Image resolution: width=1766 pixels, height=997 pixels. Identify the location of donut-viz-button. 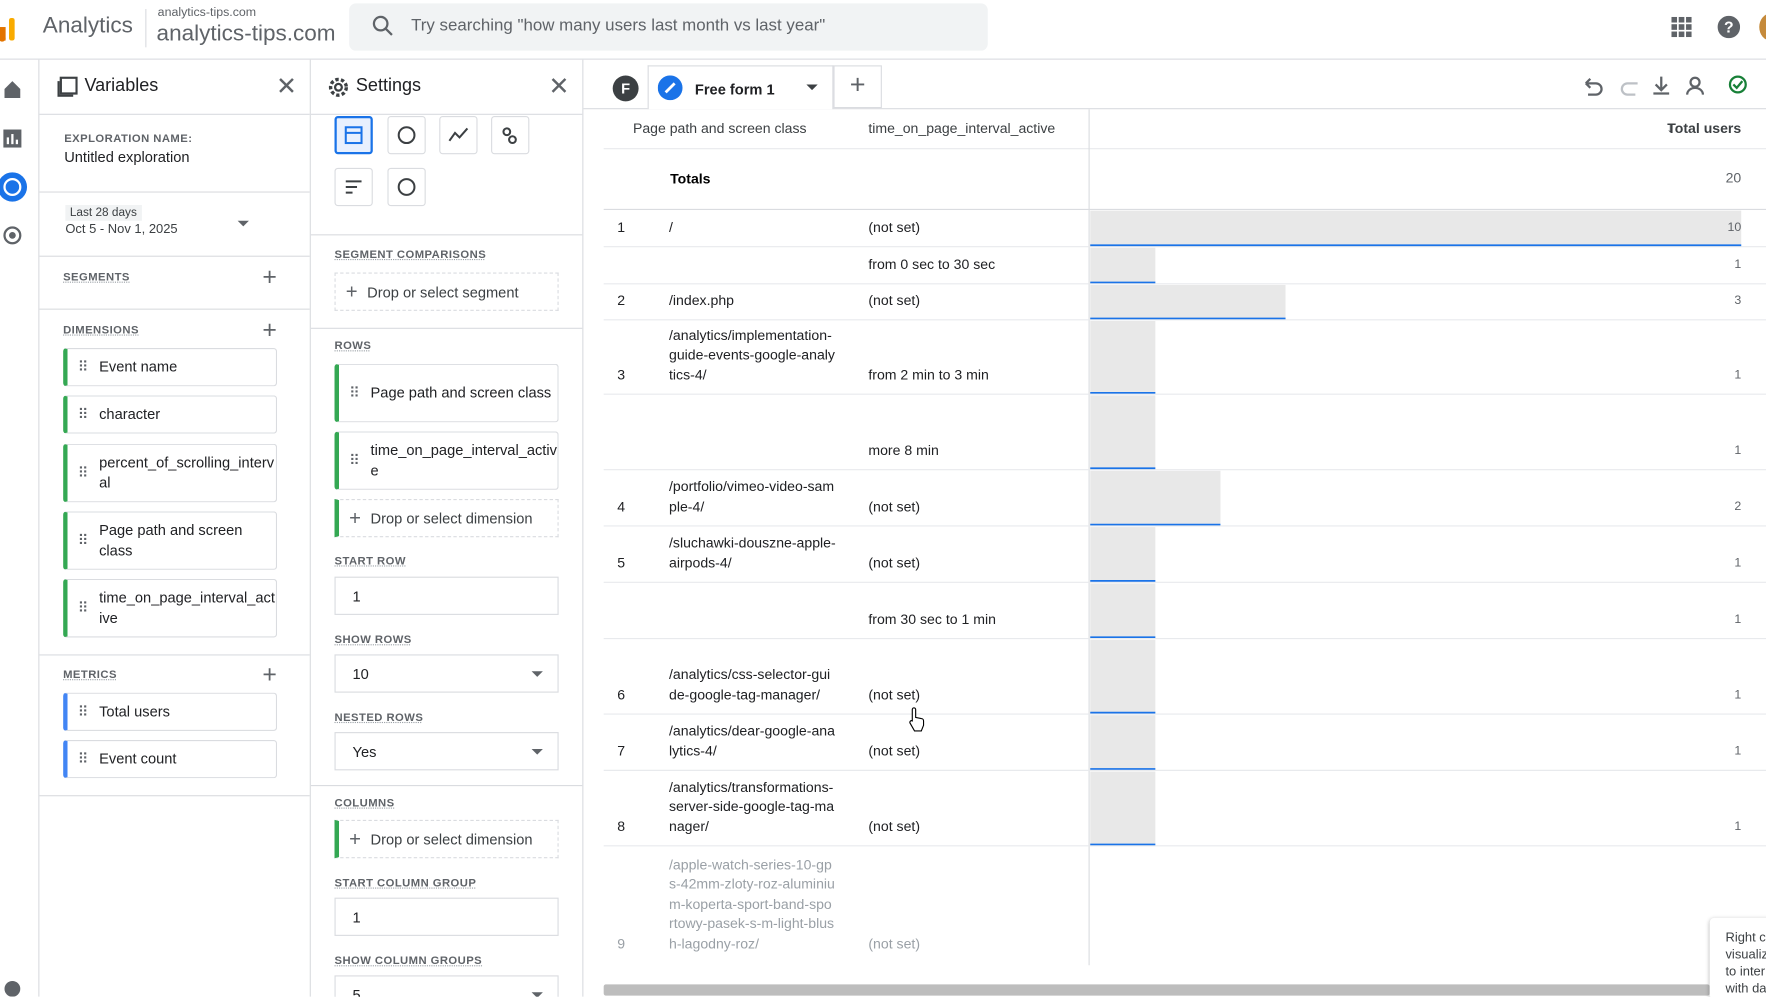
(406, 135).